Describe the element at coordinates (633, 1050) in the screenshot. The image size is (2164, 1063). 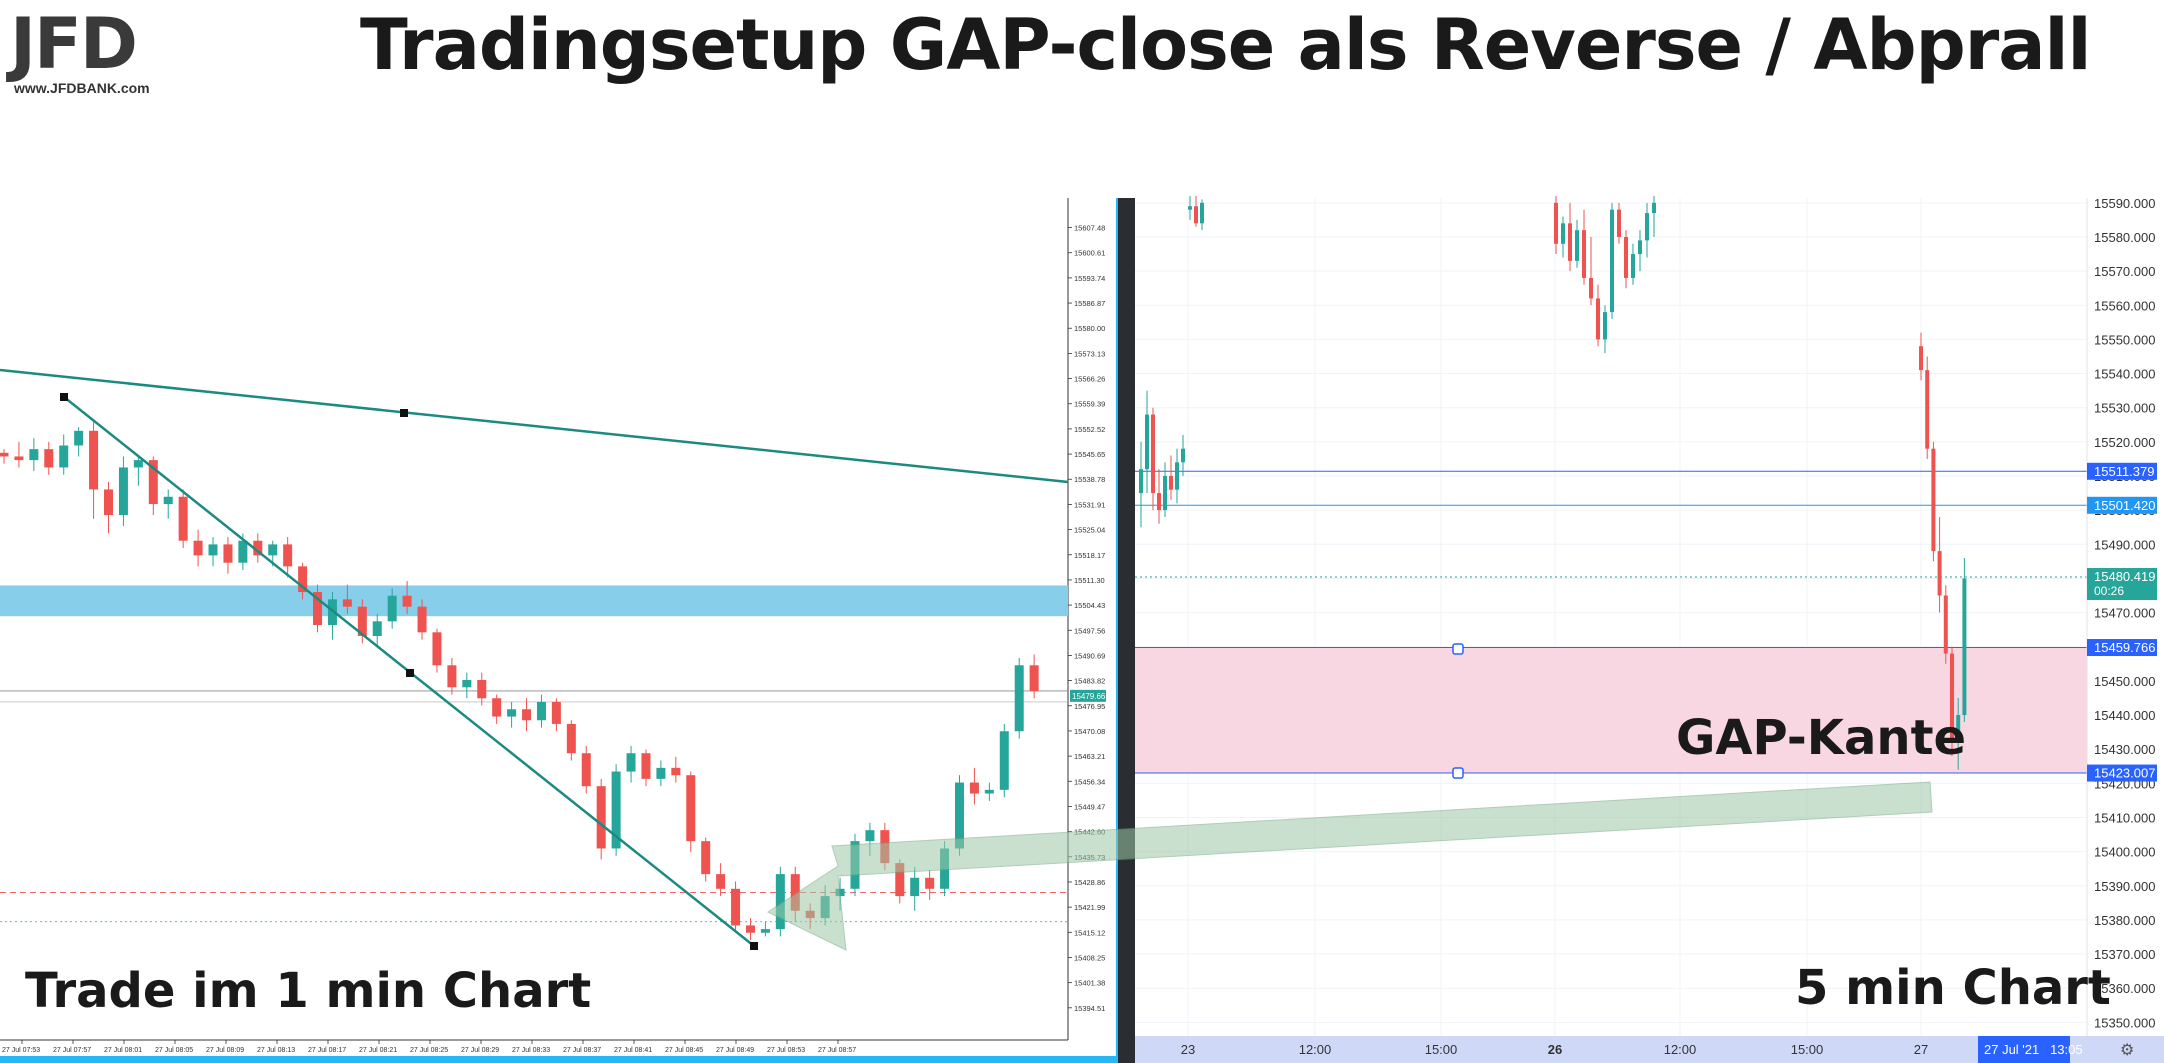
I see `x-tick-label-1min: 27 Jul 08:41` at that location.